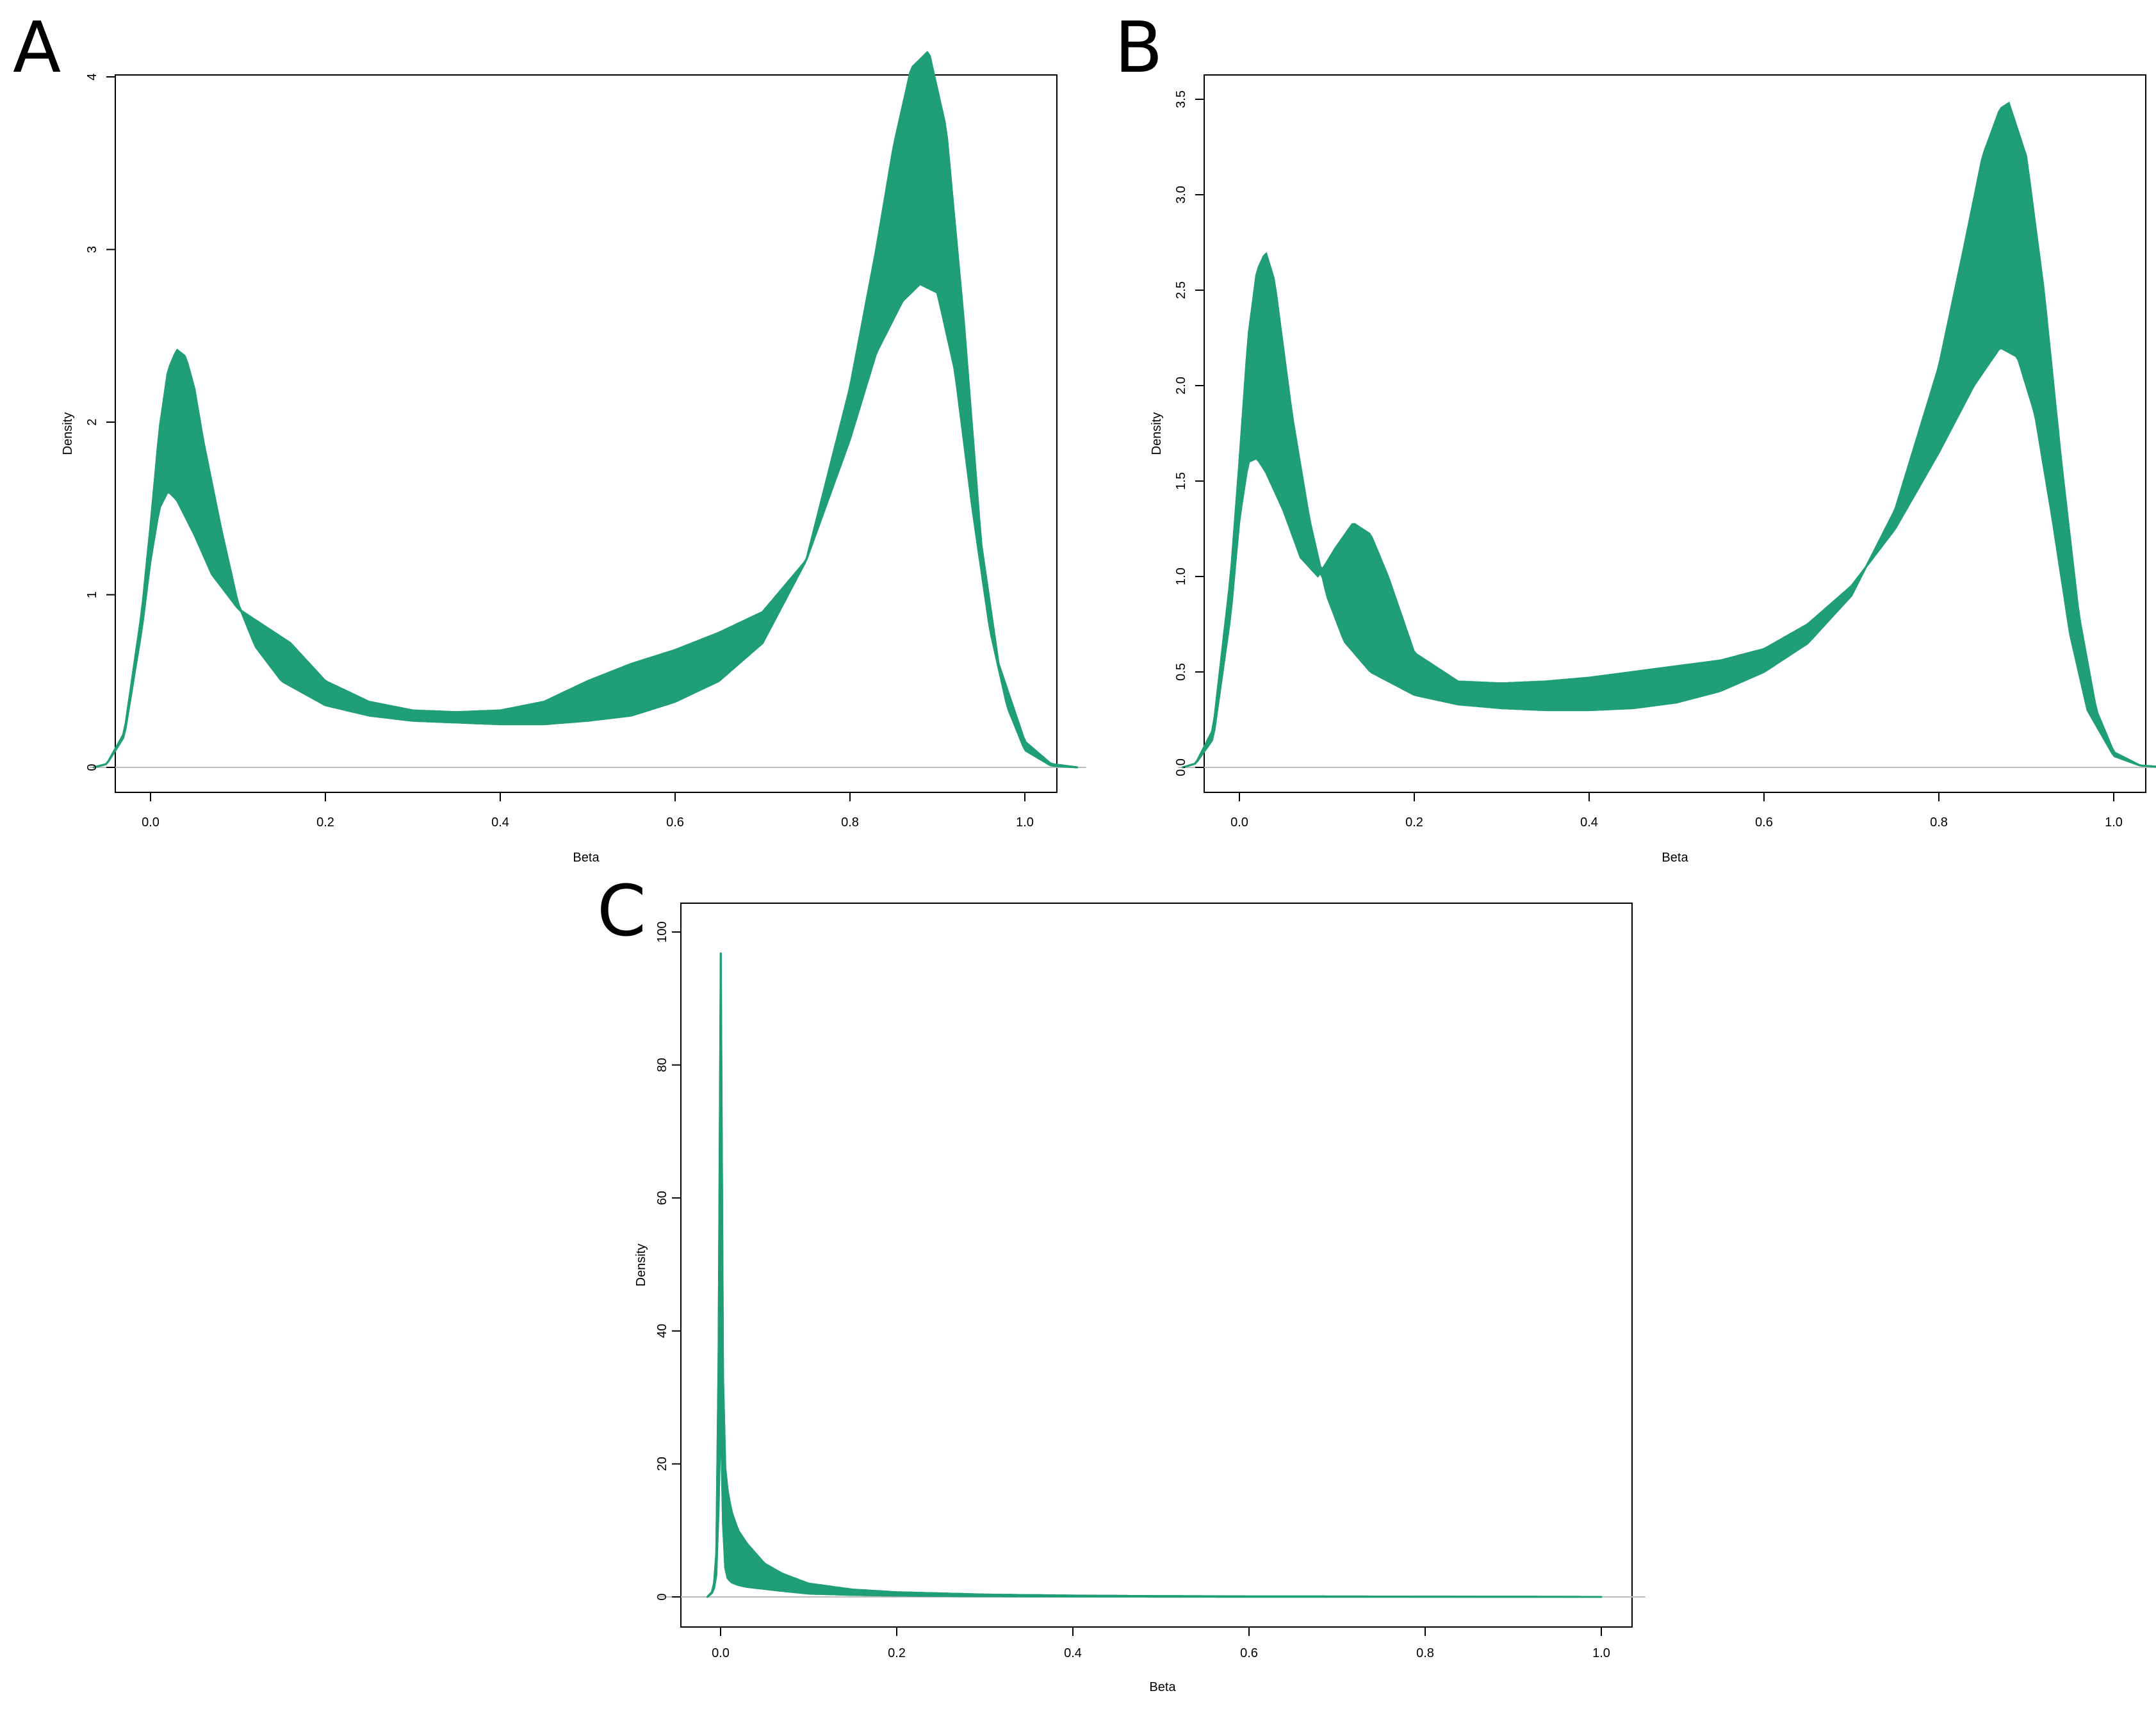 This screenshot has width=2156, height=1709. Describe the element at coordinates (1249, 1653) in the screenshot. I see `panel-c-x-tick-label: 0.6` at that location.